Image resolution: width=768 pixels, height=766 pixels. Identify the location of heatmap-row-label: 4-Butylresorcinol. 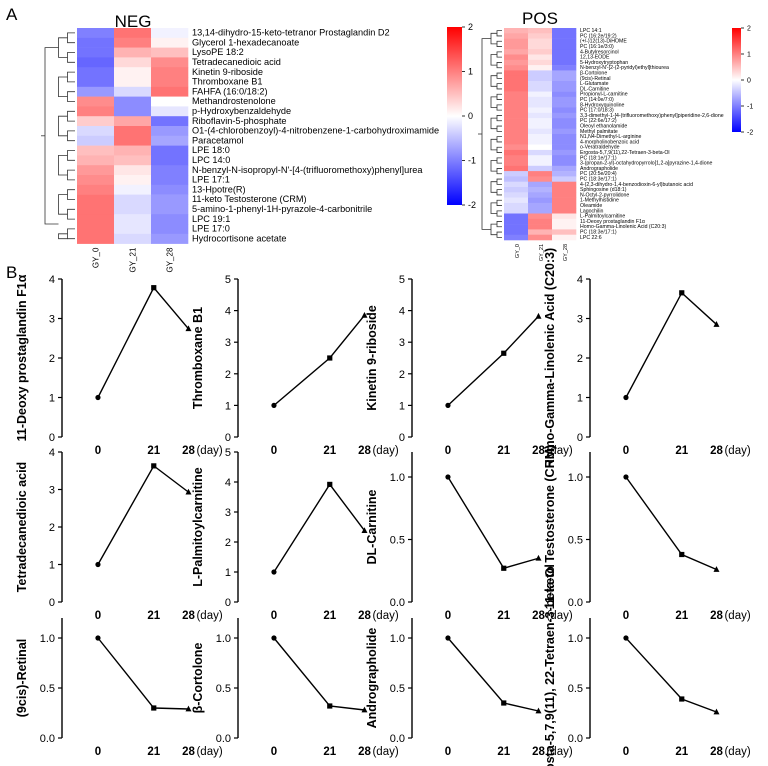
(599, 52).